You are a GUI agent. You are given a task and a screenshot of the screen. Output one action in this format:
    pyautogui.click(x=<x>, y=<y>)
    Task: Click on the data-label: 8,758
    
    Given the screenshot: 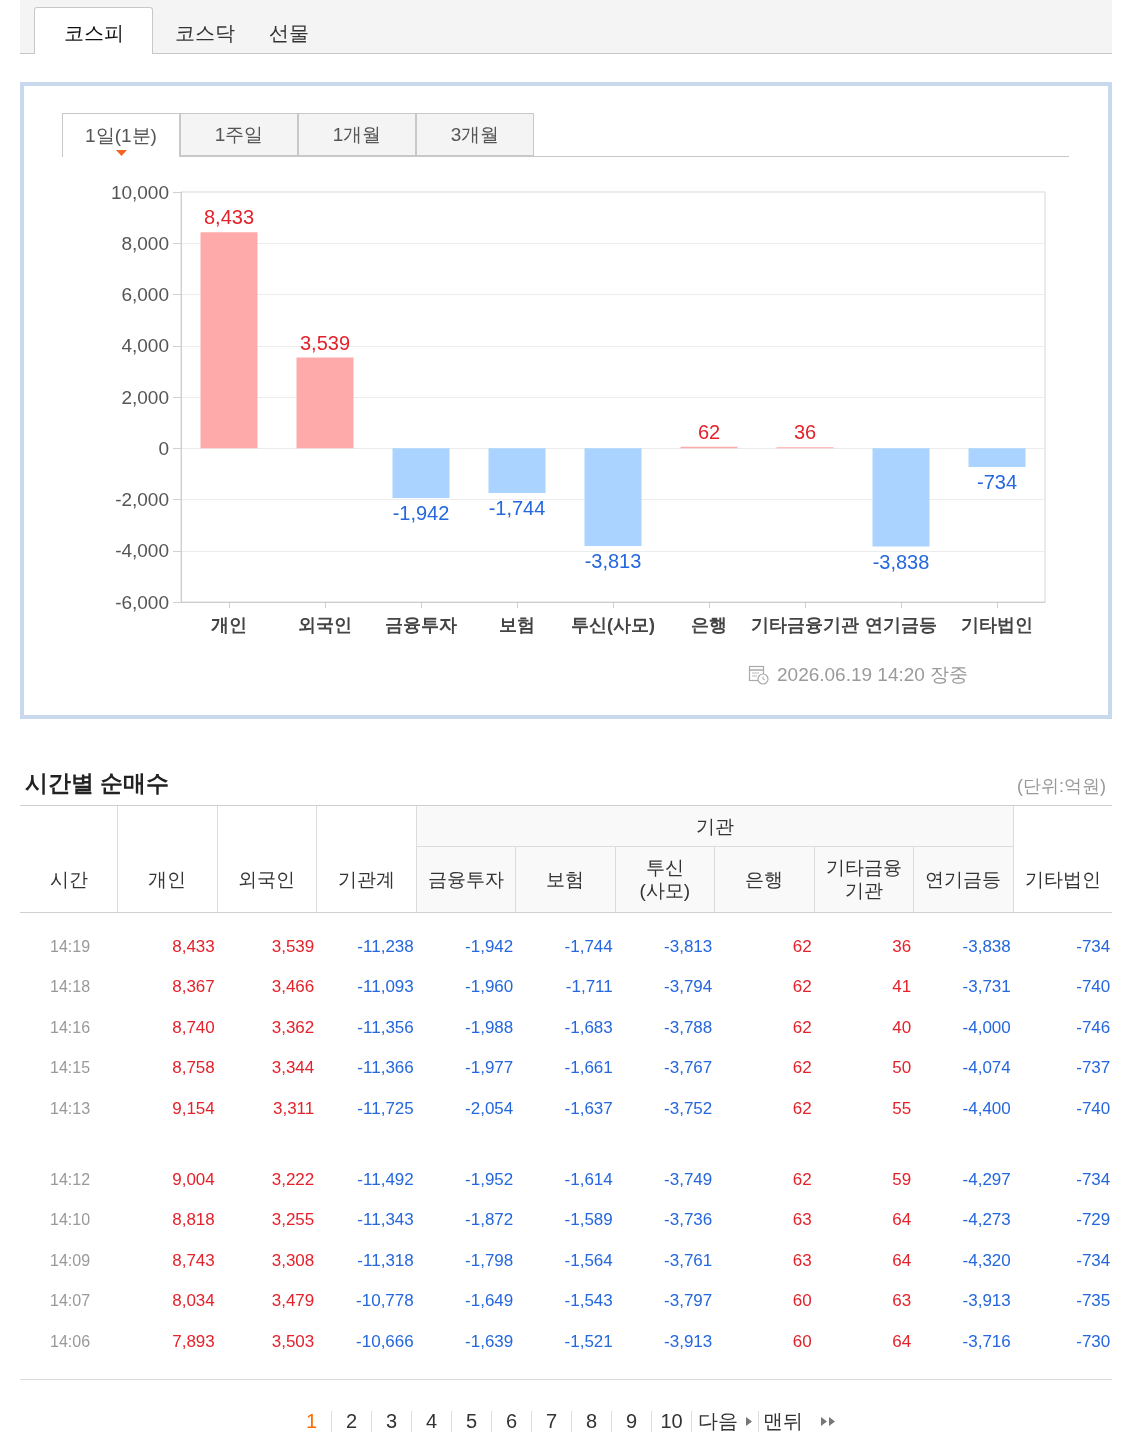 What is the action you would take?
    pyautogui.click(x=193, y=1068)
    